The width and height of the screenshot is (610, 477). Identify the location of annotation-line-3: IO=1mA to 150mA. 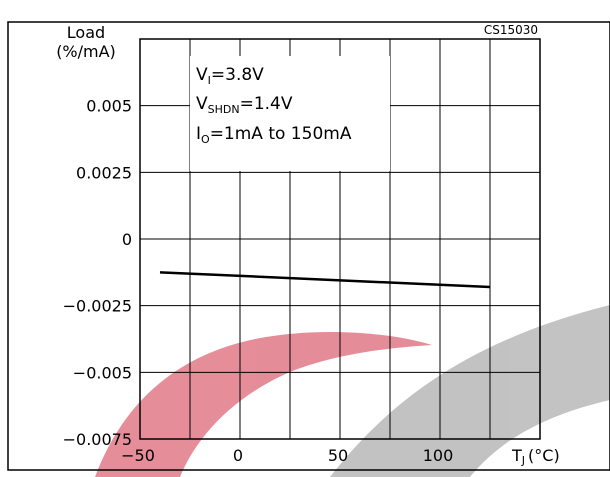
(274, 135).